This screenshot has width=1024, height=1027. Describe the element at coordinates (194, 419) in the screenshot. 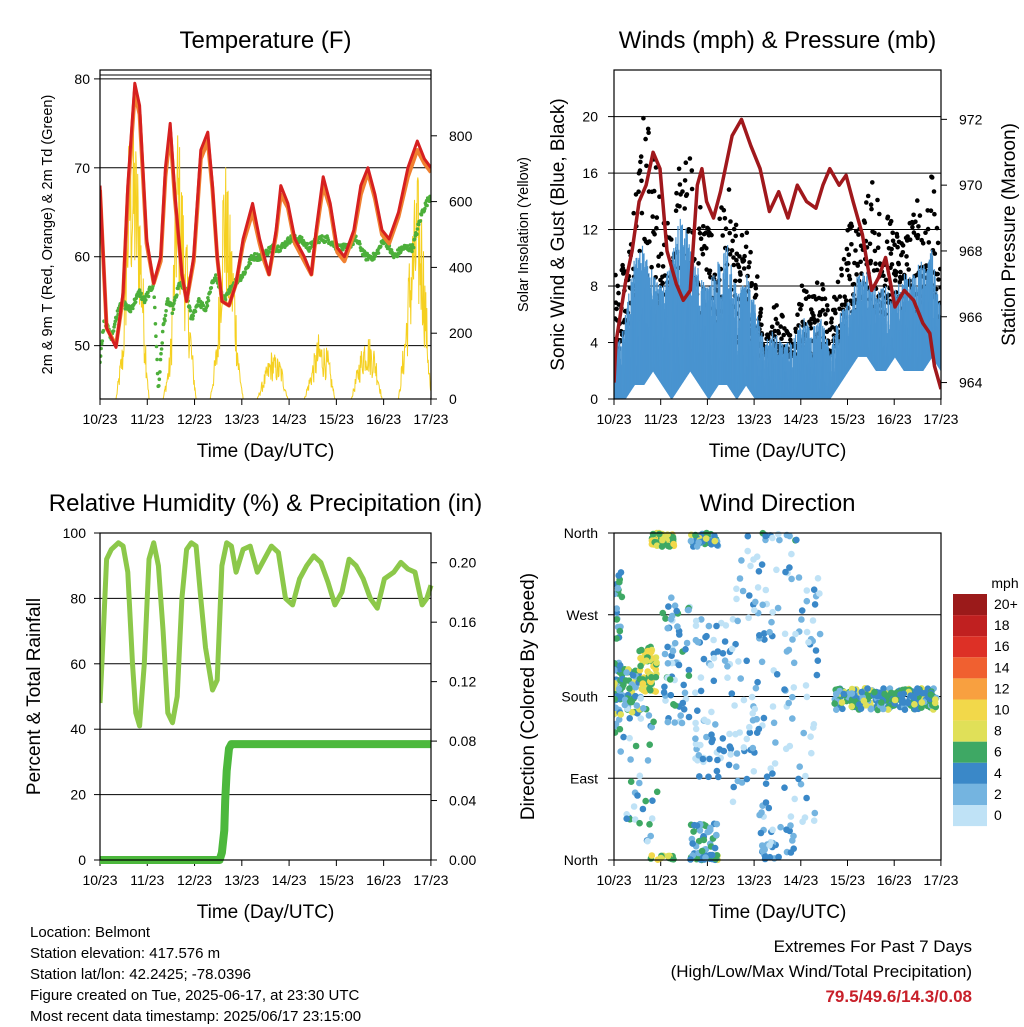

I see `x-tick-label: 12/23` at that location.